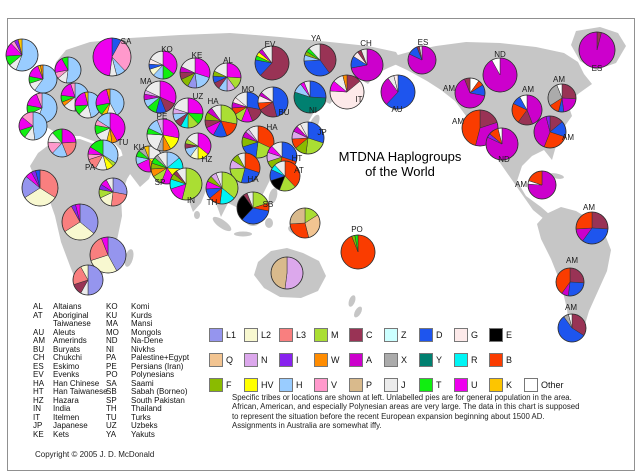 The image size is (640, 474). What do you see at coordinates (474, 359) in the screenshot?
I see `legend-code-R: R` at bounding box center [474, 359].